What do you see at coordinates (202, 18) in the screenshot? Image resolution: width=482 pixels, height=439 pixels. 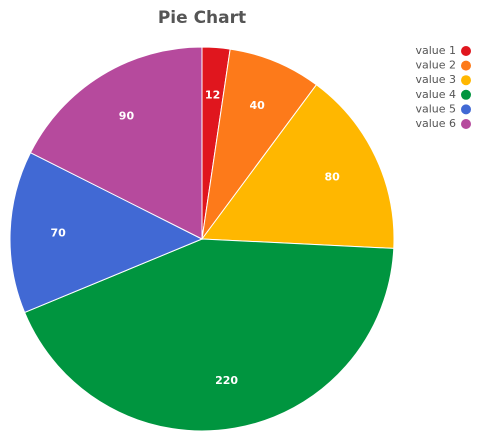 I see `chart-title: Pie Chart` at bounding box center [202, 18].